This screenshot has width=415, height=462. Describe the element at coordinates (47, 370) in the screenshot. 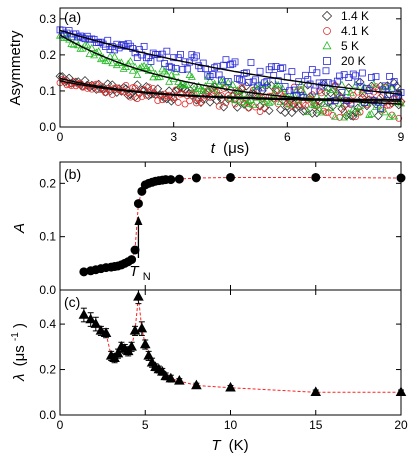

I see `panel-c-ytick-label: 0.2` at that location.